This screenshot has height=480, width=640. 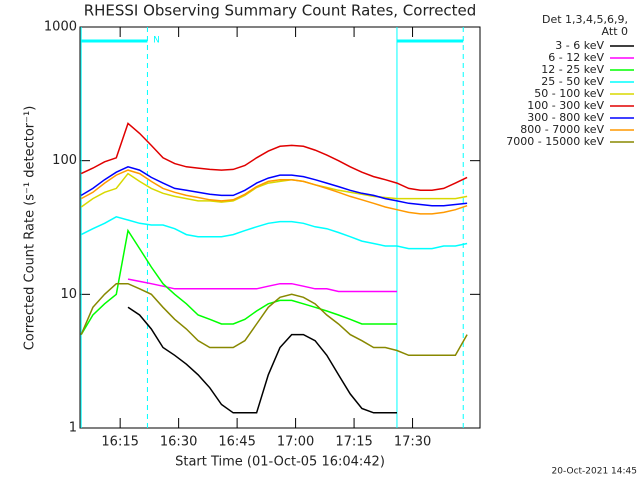 I want to click on x-tick-label: 16:15, so click(x=119, y=442).